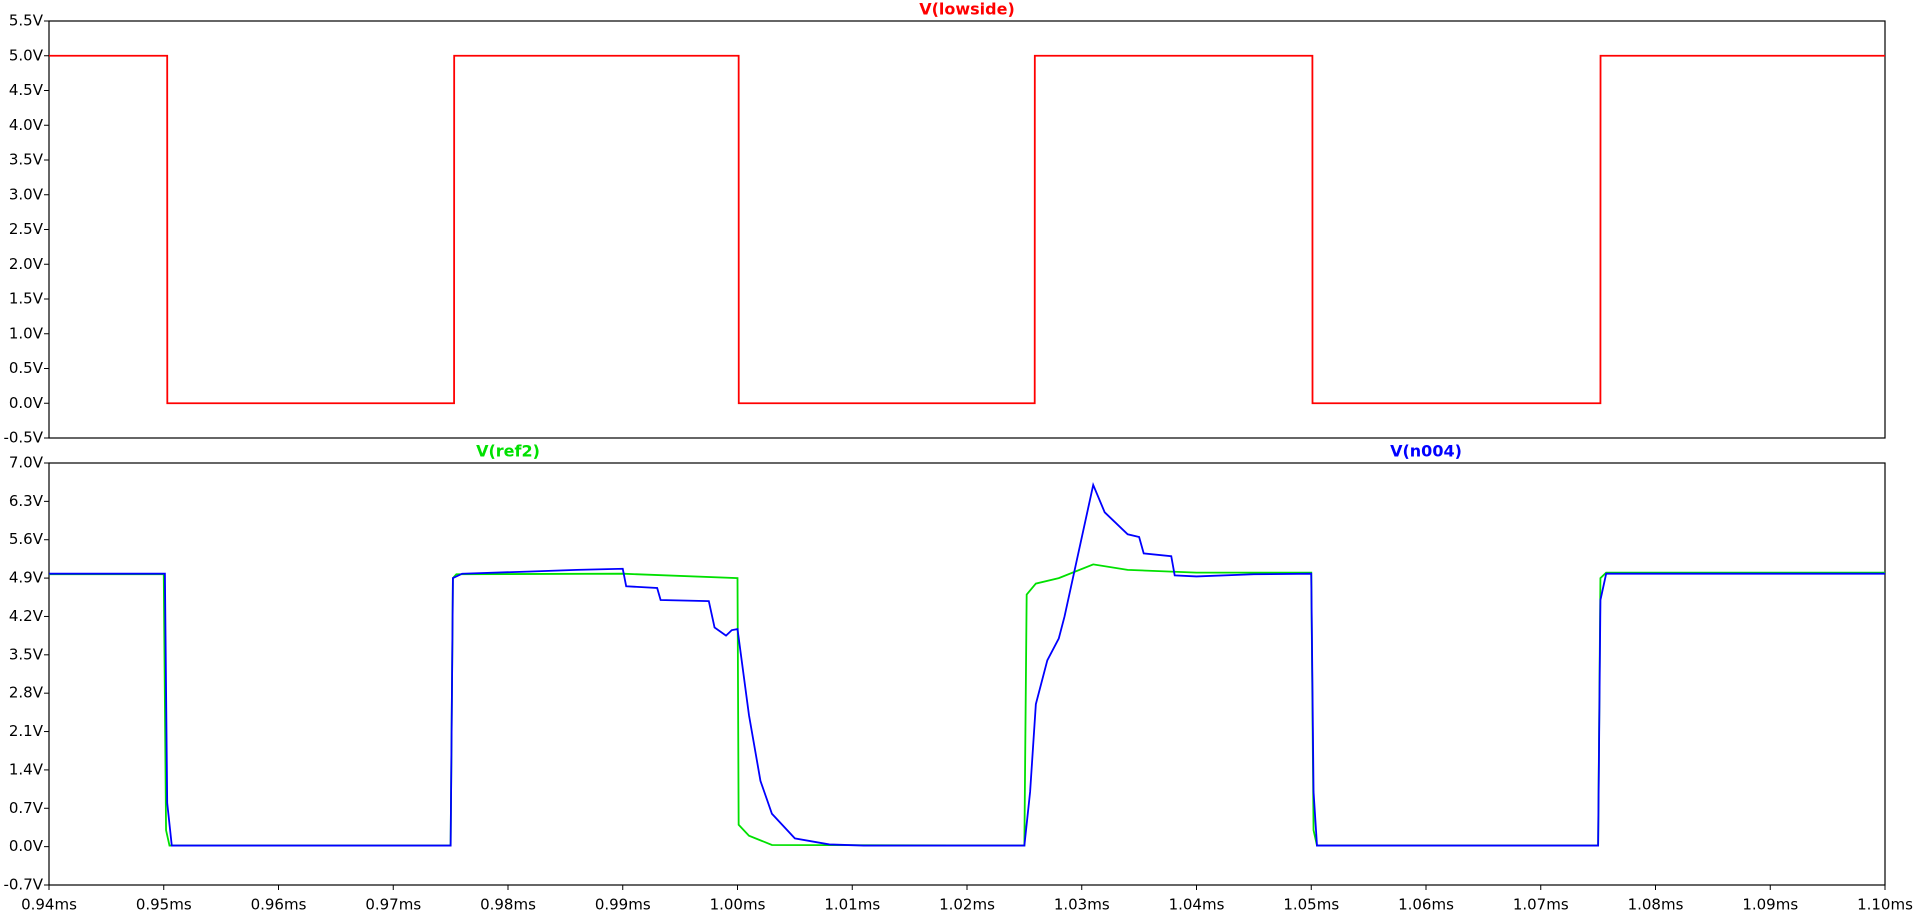  What do you see at coordinates (26, 769) in the screenshot?
I see `y-tick-label: 1.4V` at bounding box center [26, 769].